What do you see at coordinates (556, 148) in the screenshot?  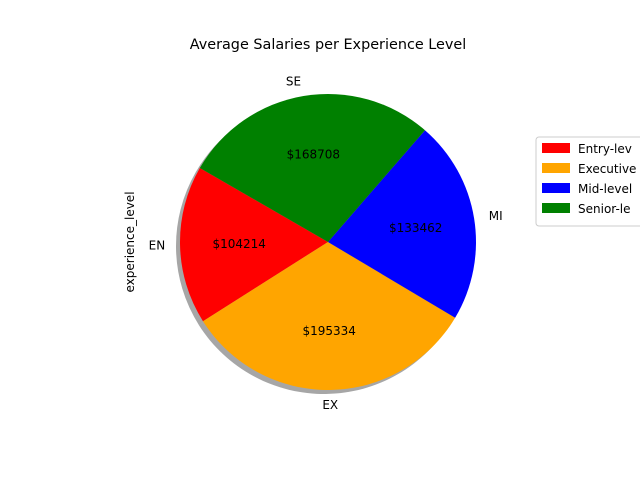 I see `legend-swatch-en` at bounding box center [556, 148].